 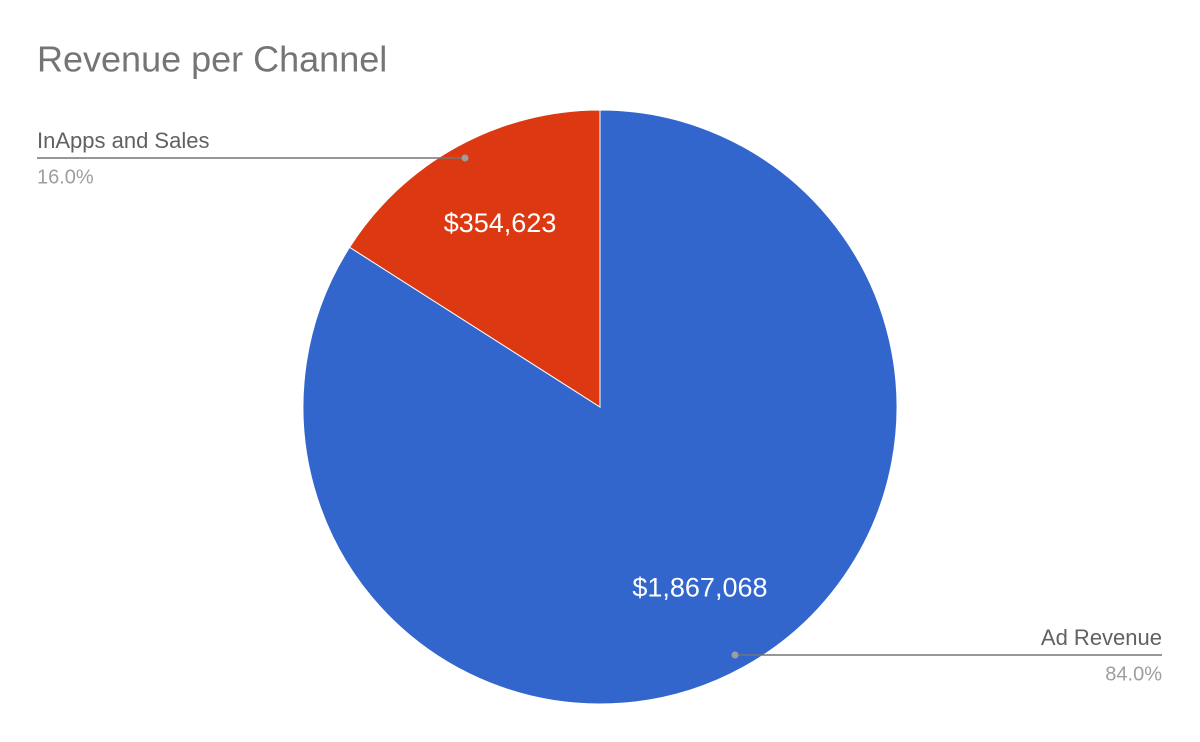 I want to click on chart-title: Revenue per Channel, so click(x=212, y=59).